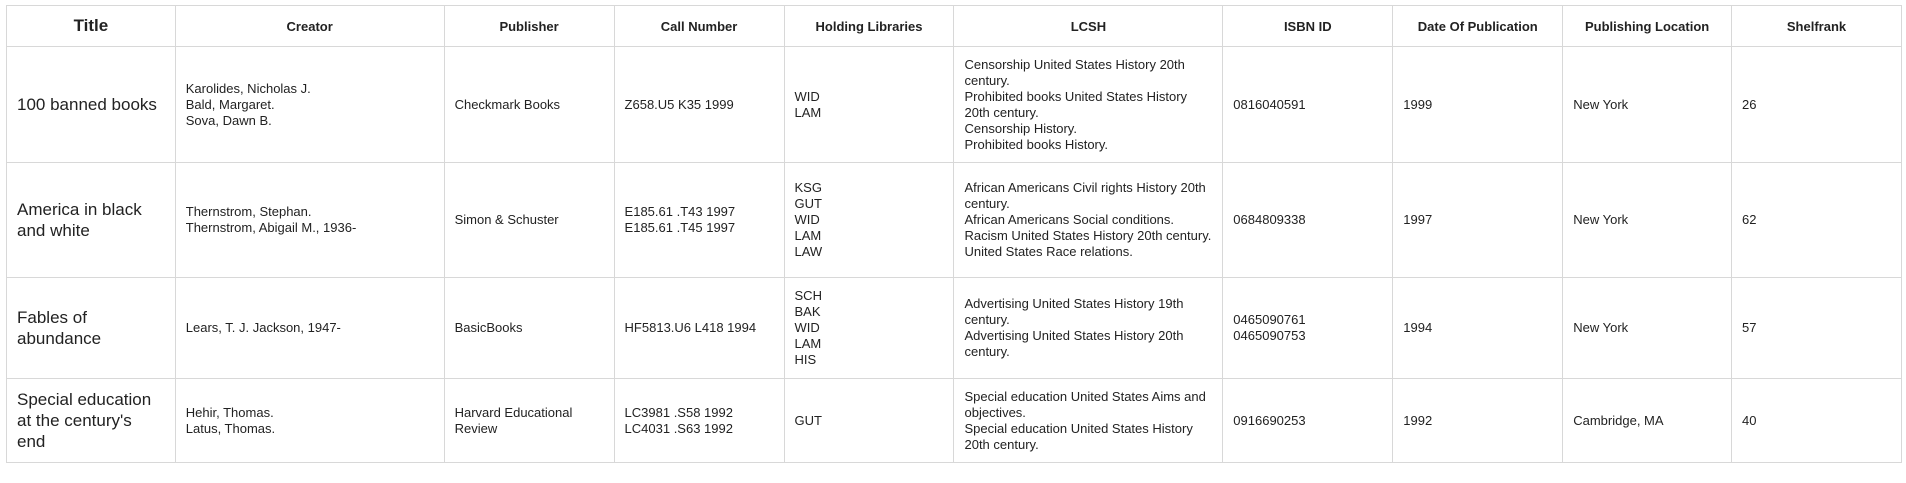 The height and width of the screenshot is (483, 1906). I want to click on library-code: SCH, so click(808, 295).